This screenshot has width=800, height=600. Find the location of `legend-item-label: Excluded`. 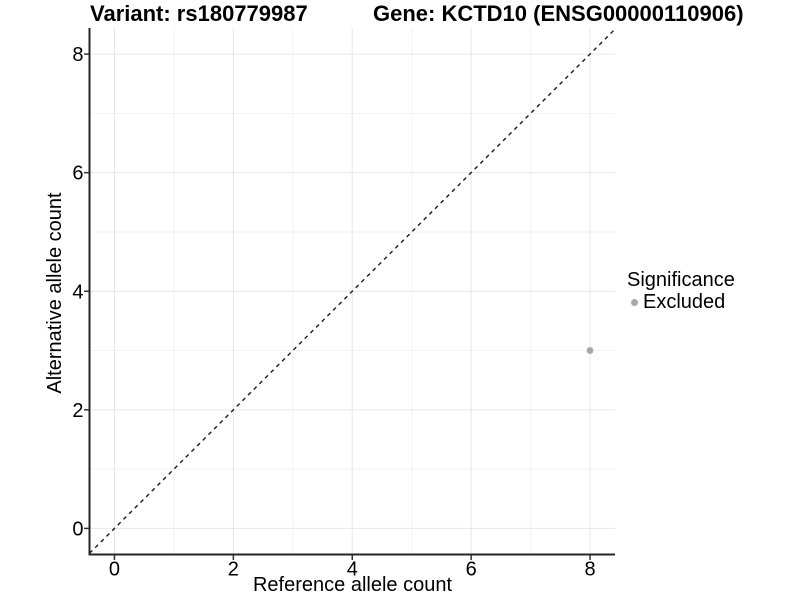

legend-item-label: Excluded is located at coordinates (684, 302).